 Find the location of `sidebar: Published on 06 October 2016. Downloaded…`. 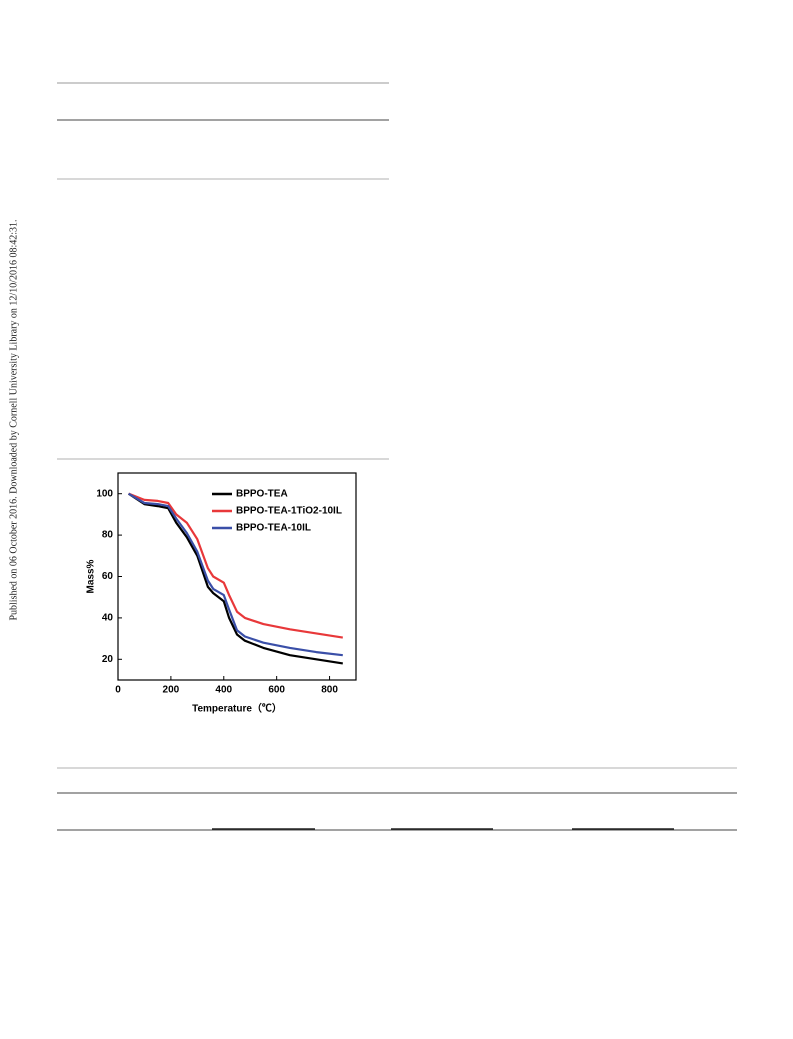

sidebar: Published on 06 October 2016. Downloaded… is located at coordinates (13, 419).